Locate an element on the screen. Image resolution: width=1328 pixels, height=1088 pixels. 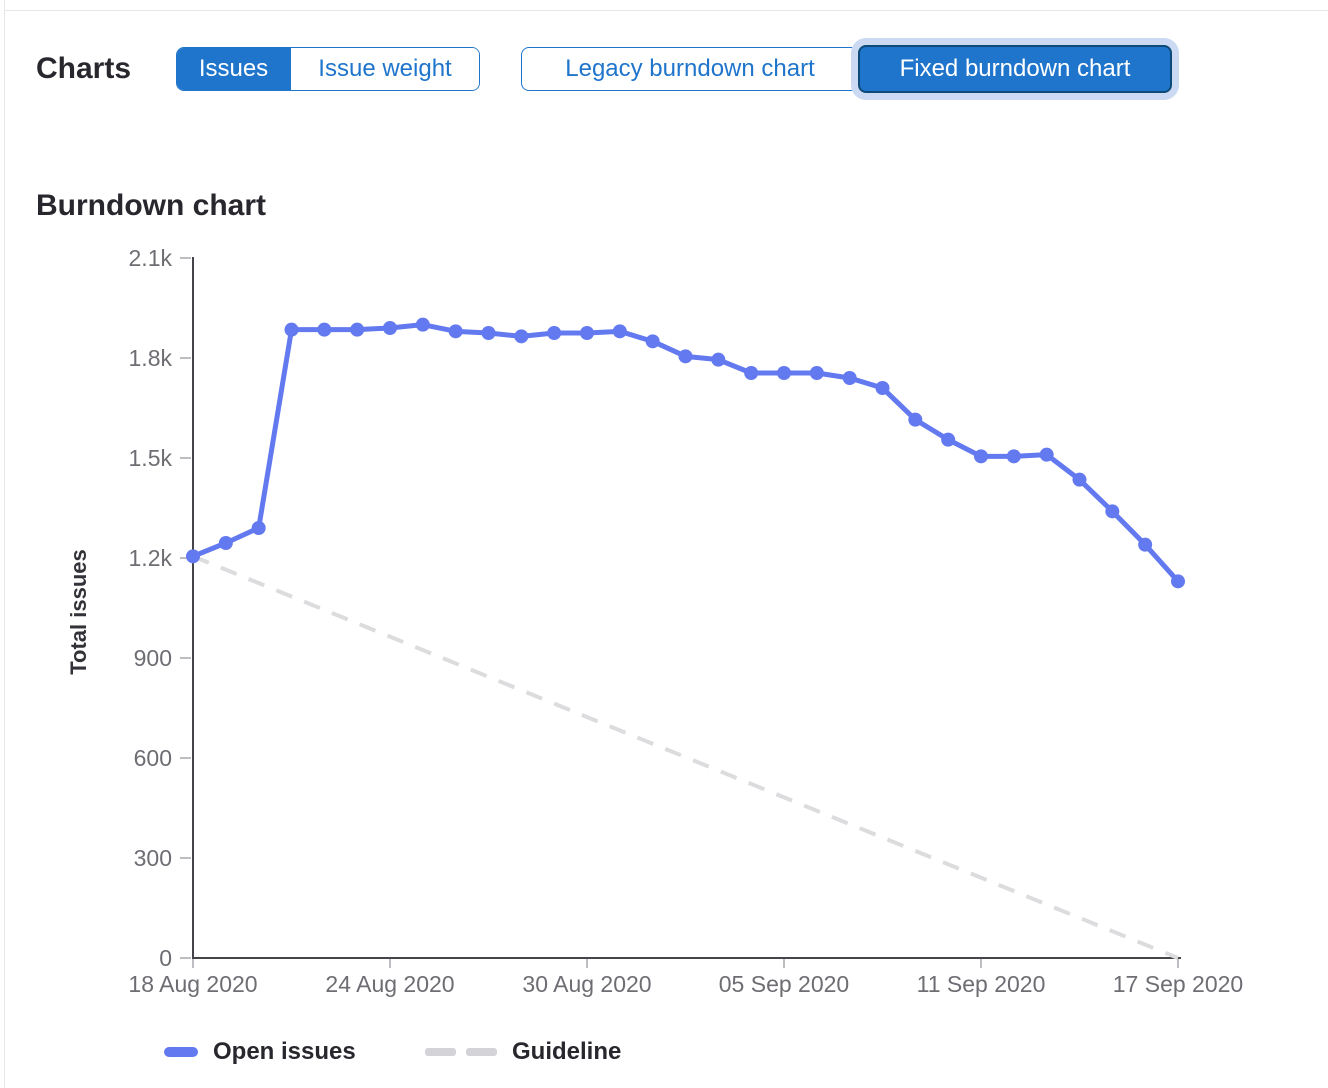
x-tick-label: 17 Sep 2020 is located at coordinates (1178, 984).